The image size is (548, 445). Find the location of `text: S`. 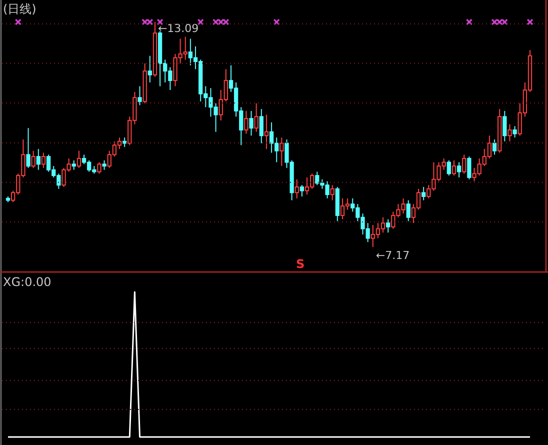

text: S is located at coordinates (300, 264).